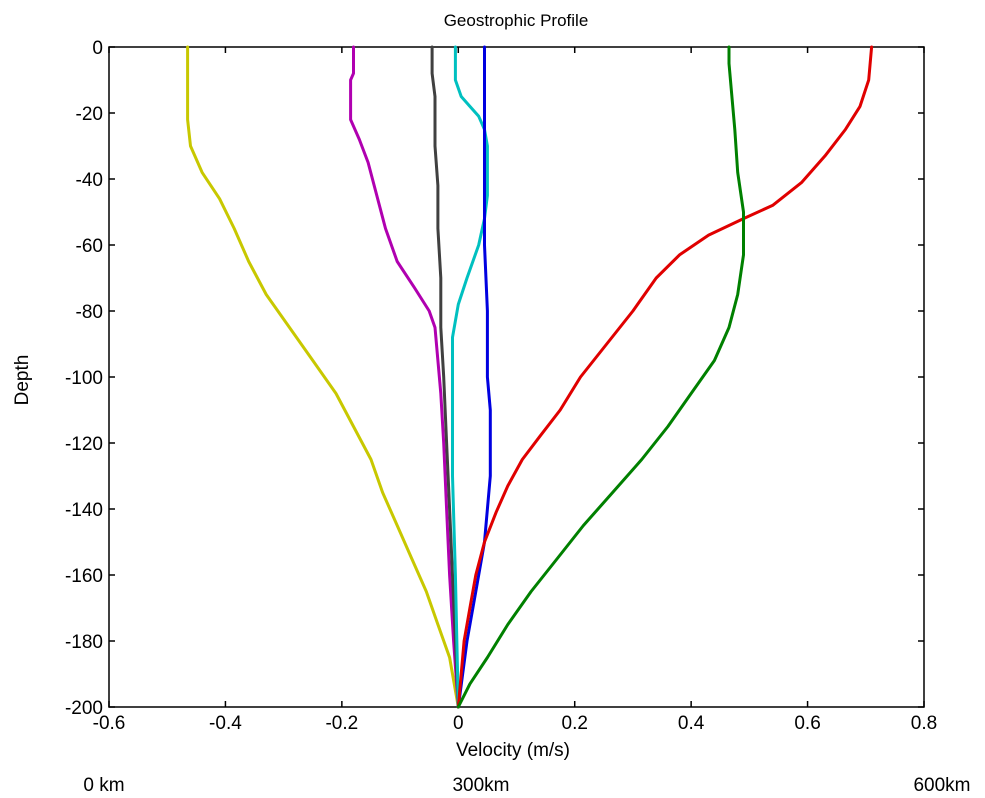  Describe the element at coordinates (807, 723) in the screenshot. I see `x-tick-label: 0.6` at that location.